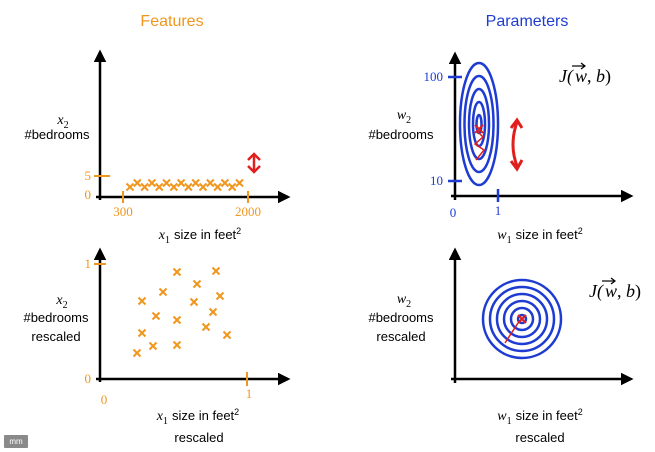 This screenshot has height=452, width=655. What do you see at coordinates (57, 134) in the screenshot?
I see `features-top-y-desc: #bedrooms` at bounding box center [57, 134].